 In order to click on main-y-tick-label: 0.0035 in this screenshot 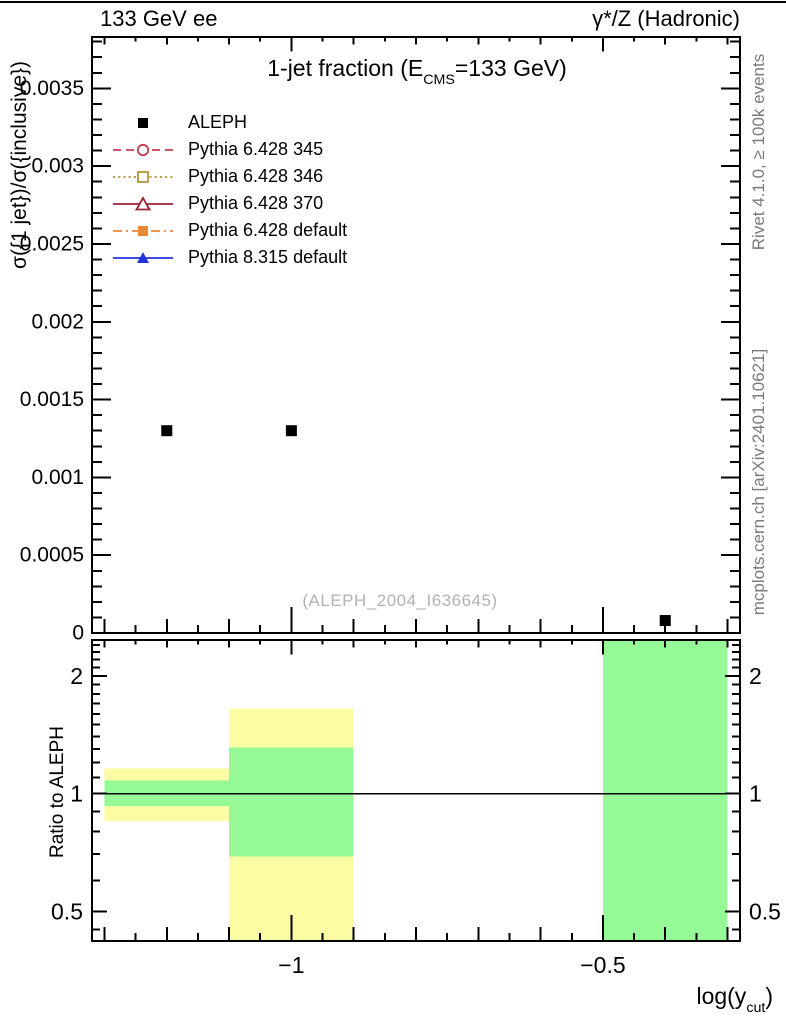, I will do `click(52, 88)`.